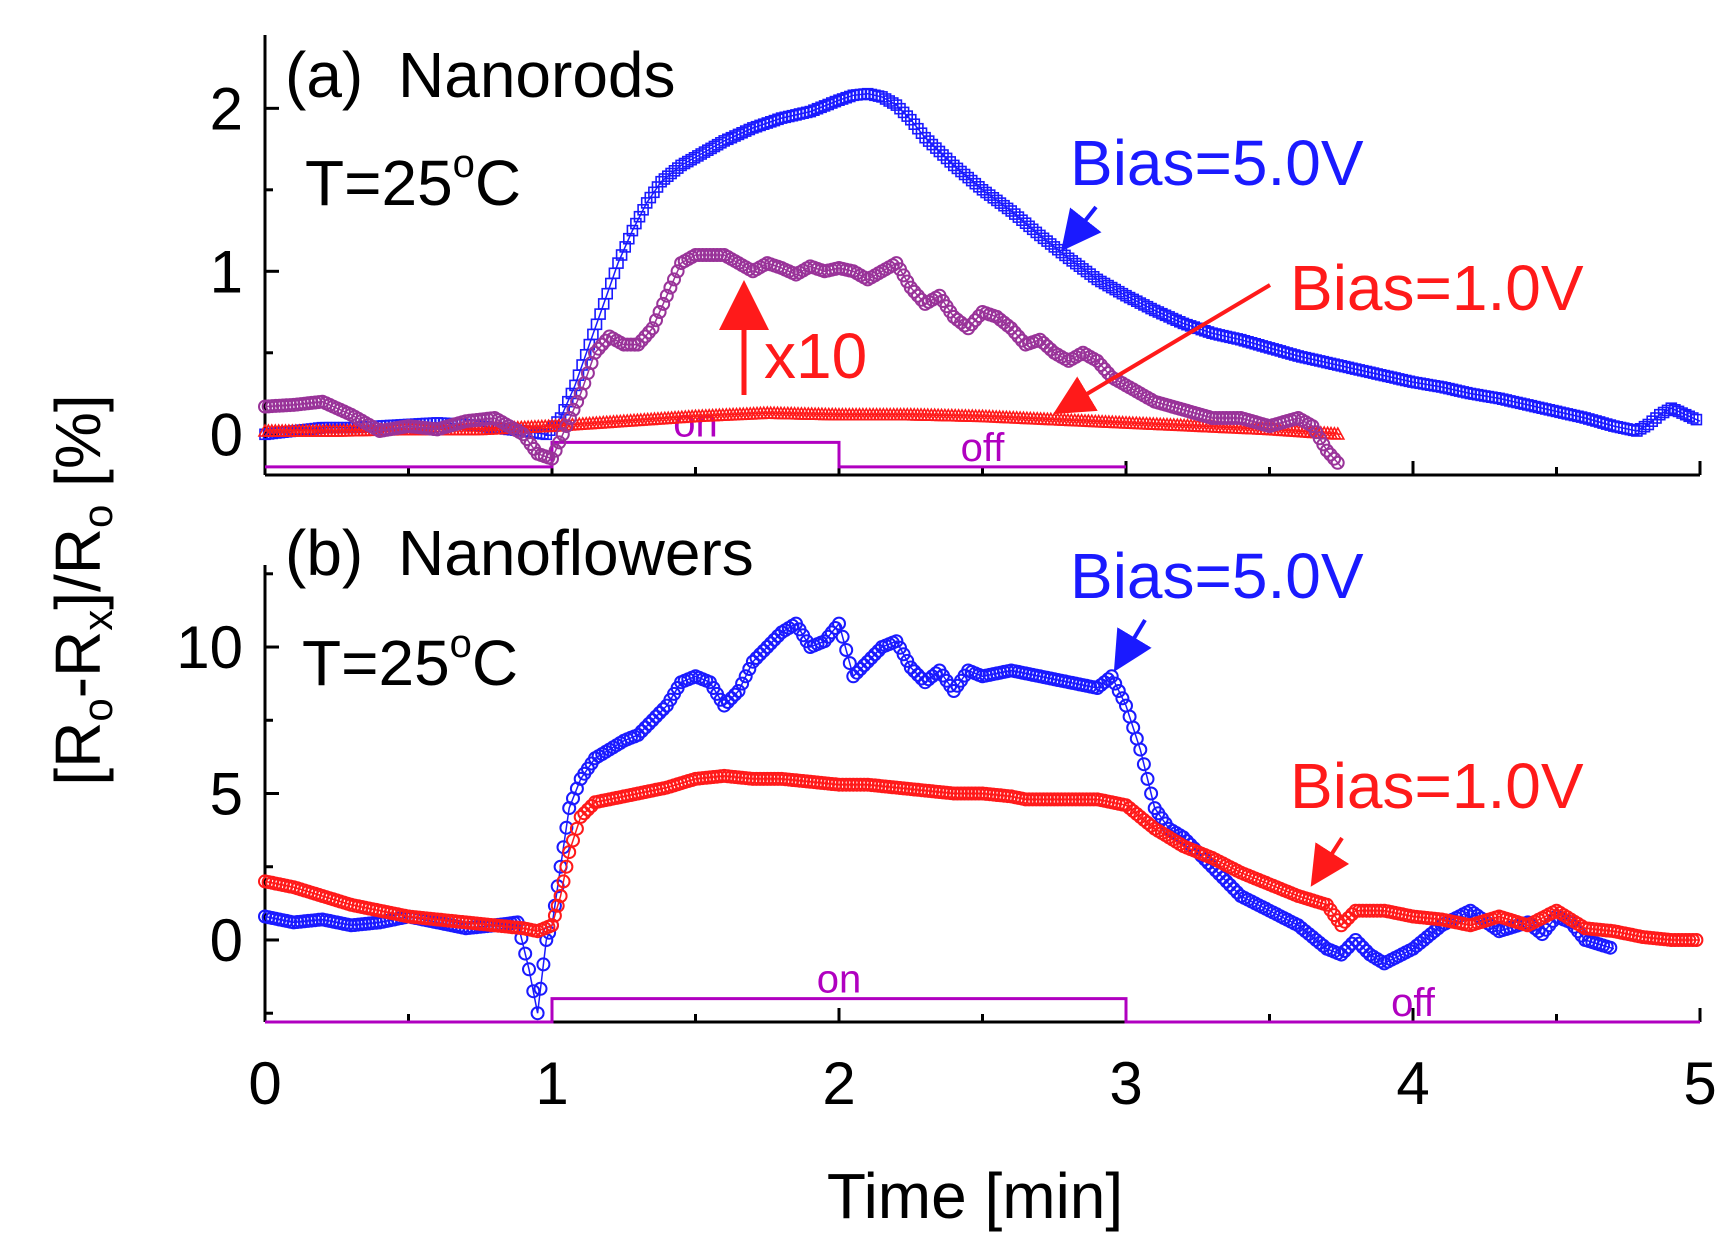 This screenshot has width=1731, height=1255. What do you see at coordinates (1132, 645) in the screenshot?
I see `panel-b-bias5-arrow` at bounding box center [1132, 645].